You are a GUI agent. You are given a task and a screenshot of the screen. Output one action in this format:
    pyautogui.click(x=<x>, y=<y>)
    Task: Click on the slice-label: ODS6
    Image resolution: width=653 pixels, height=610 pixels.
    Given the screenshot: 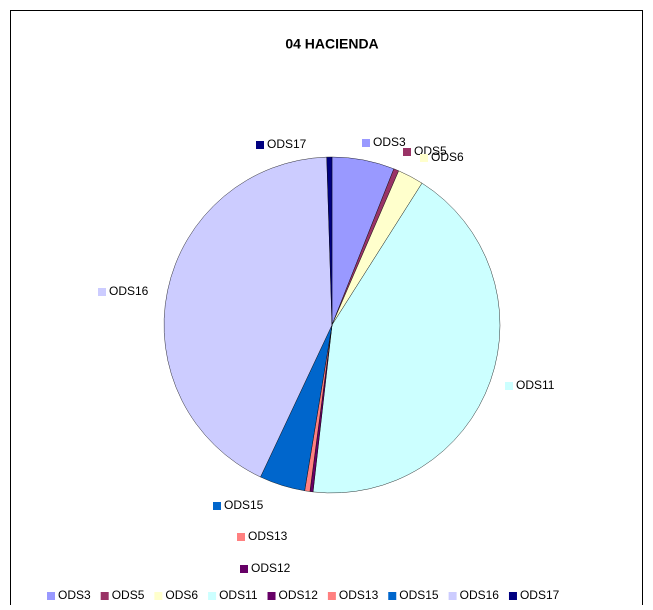 What is the action you would take?
    pyautogui.click(x=447, y=157)
    